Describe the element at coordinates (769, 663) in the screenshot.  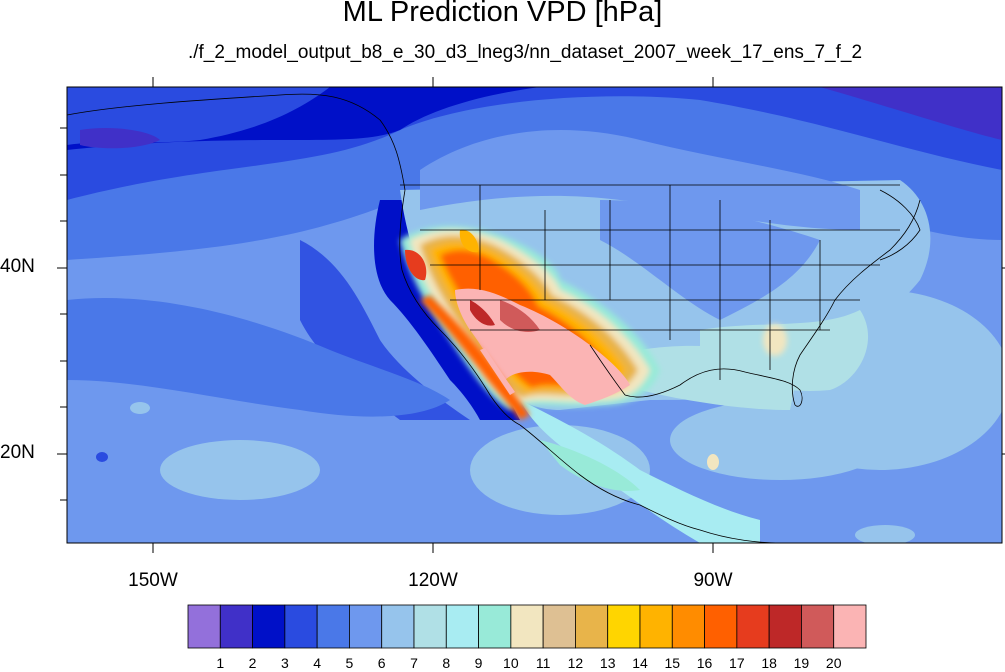
I see `colorbar-label: 18` at that location.